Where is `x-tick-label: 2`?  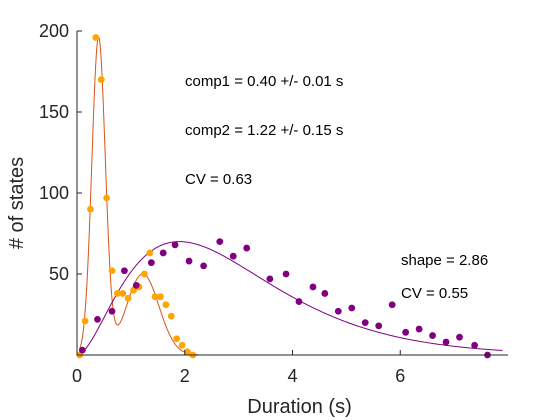 x-tick-label: 2 is located at coordinates (185, 376).